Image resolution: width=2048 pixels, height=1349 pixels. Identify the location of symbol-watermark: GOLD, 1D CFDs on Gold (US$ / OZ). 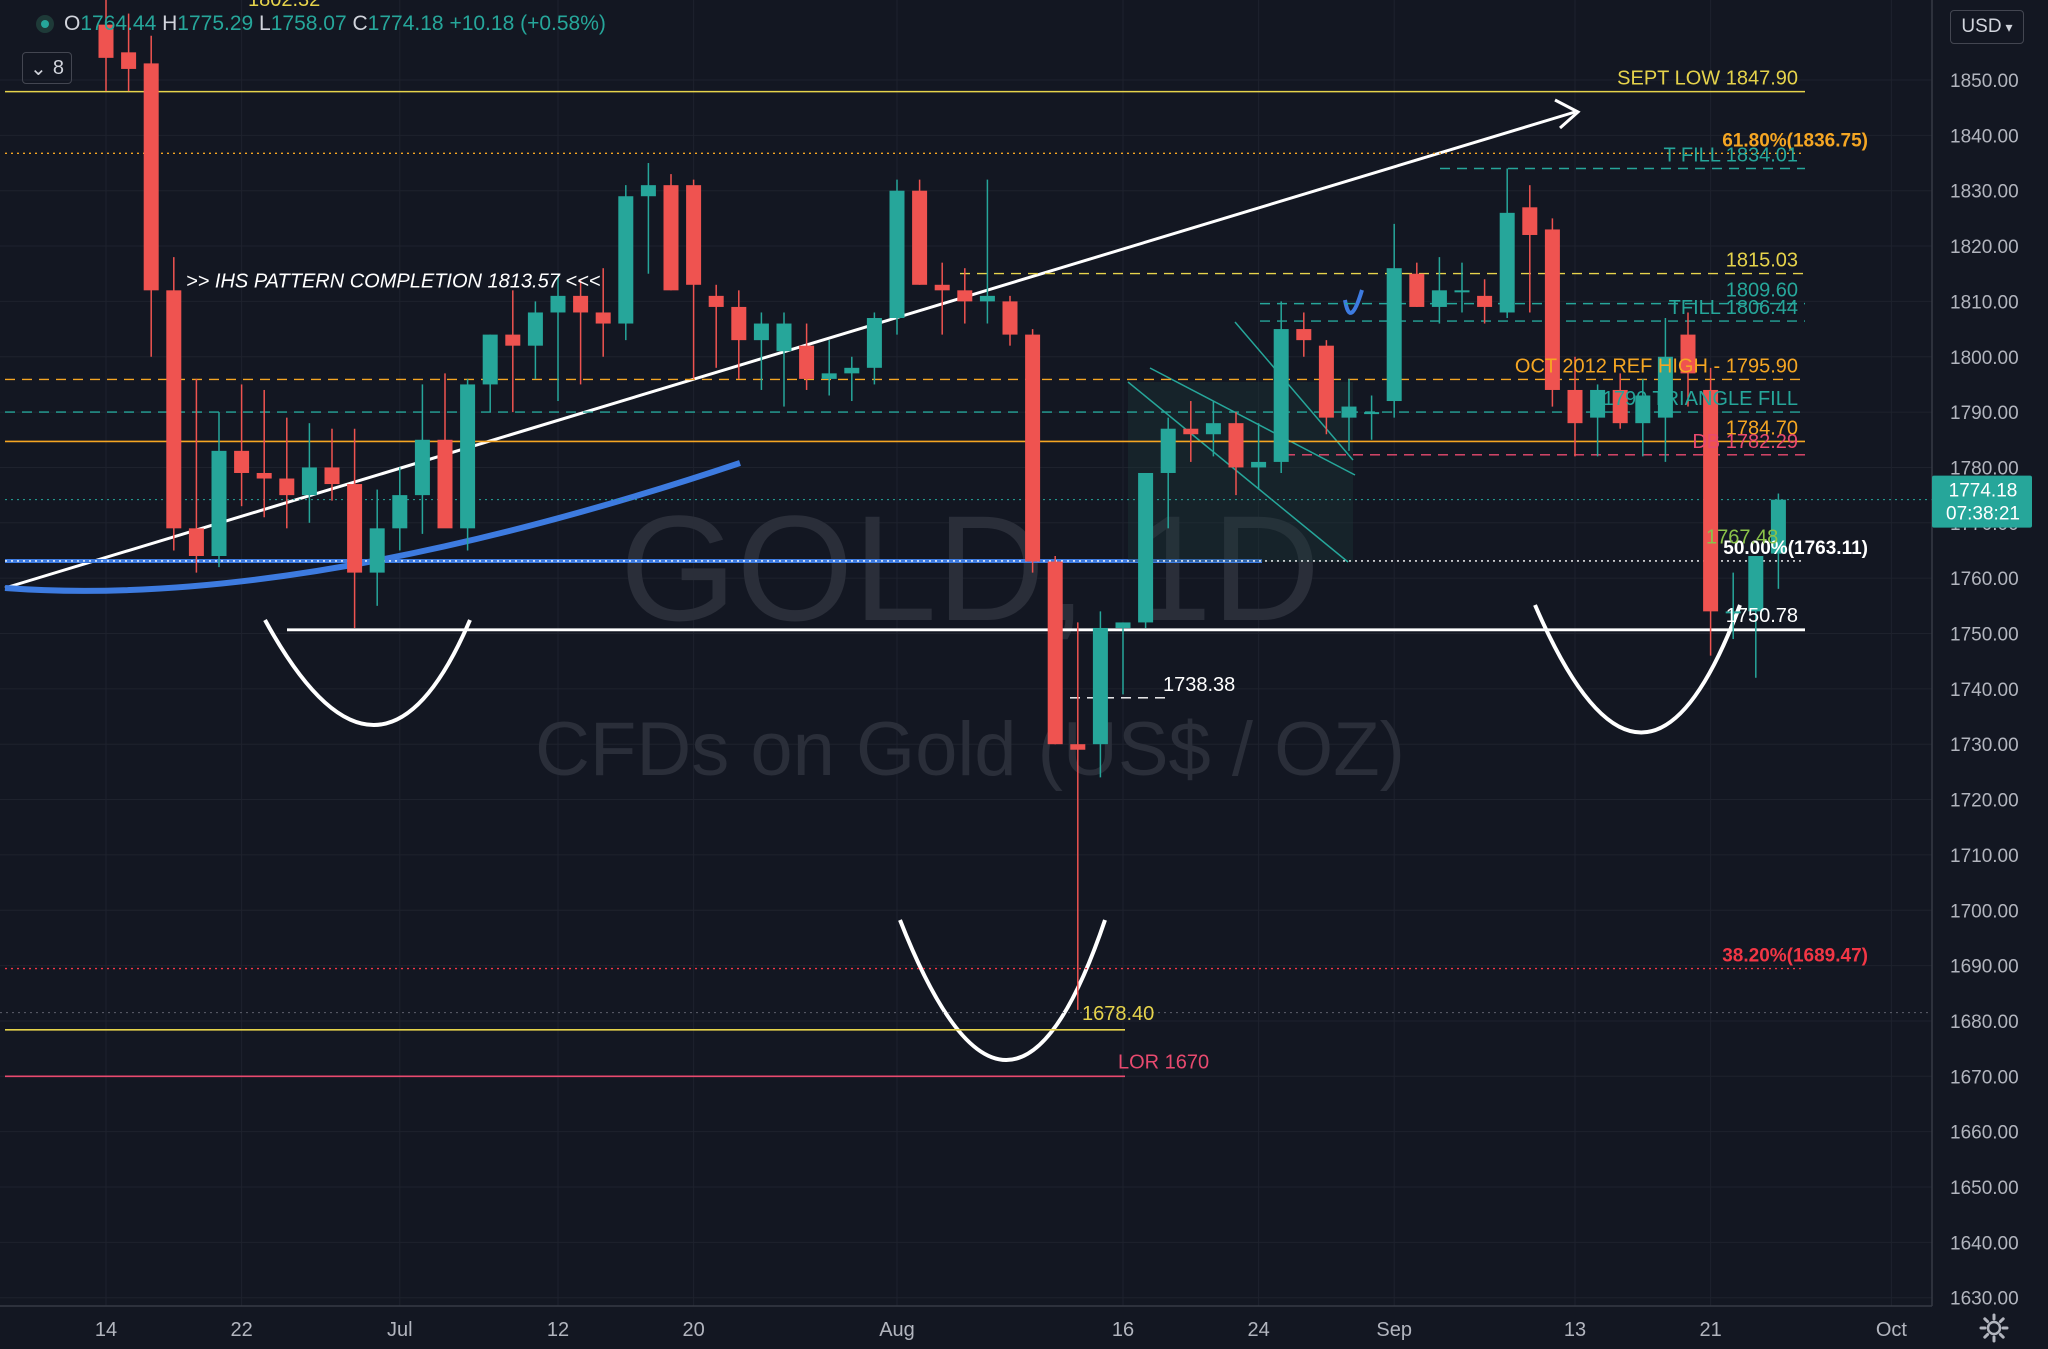
(970, 638).